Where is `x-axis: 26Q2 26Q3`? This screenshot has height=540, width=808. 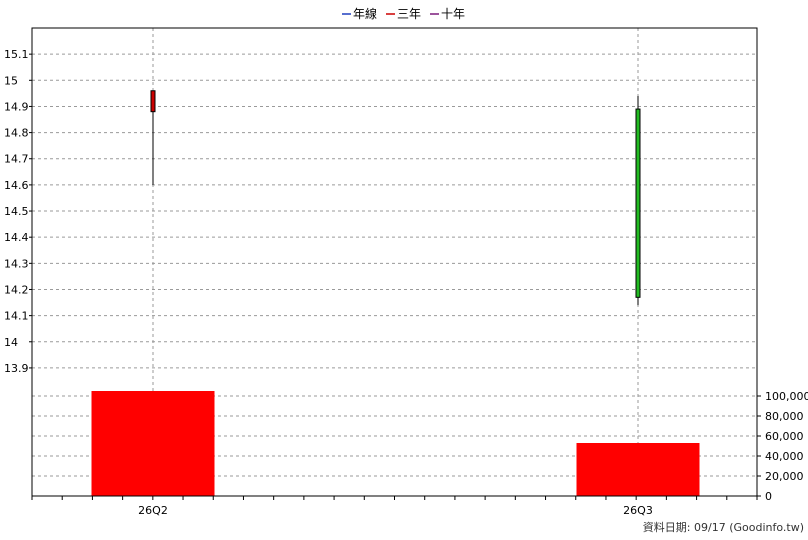
x-axis: 26Q2 26Q3 is located at coordinates (394, 506).